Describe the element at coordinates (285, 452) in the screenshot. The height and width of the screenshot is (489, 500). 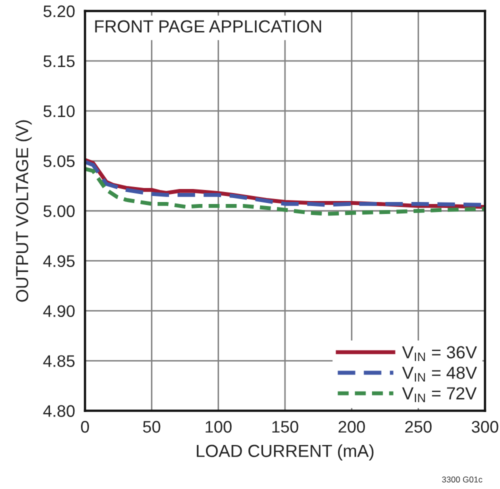
I see `x-axis-title: LOAD CURRENT (mA)` at that location.